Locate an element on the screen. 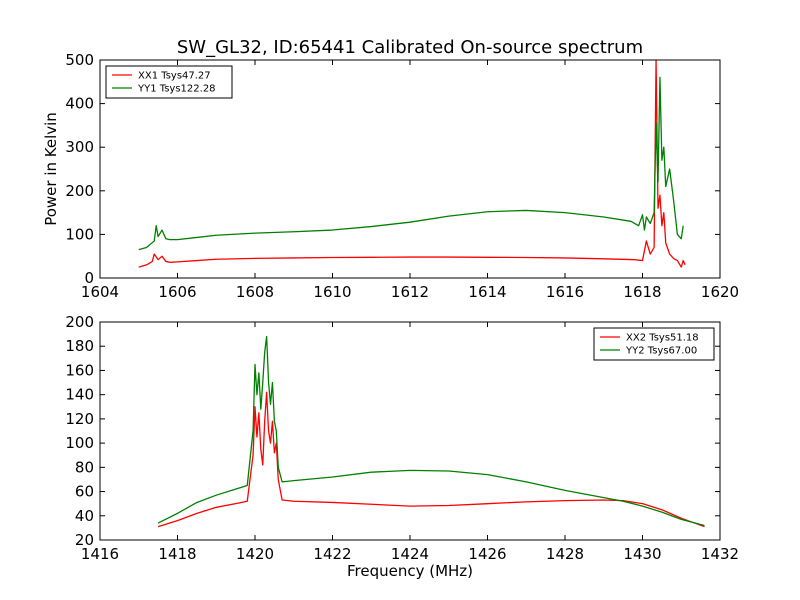  y-tick-label: 80 is located at coordinates (84, 467).